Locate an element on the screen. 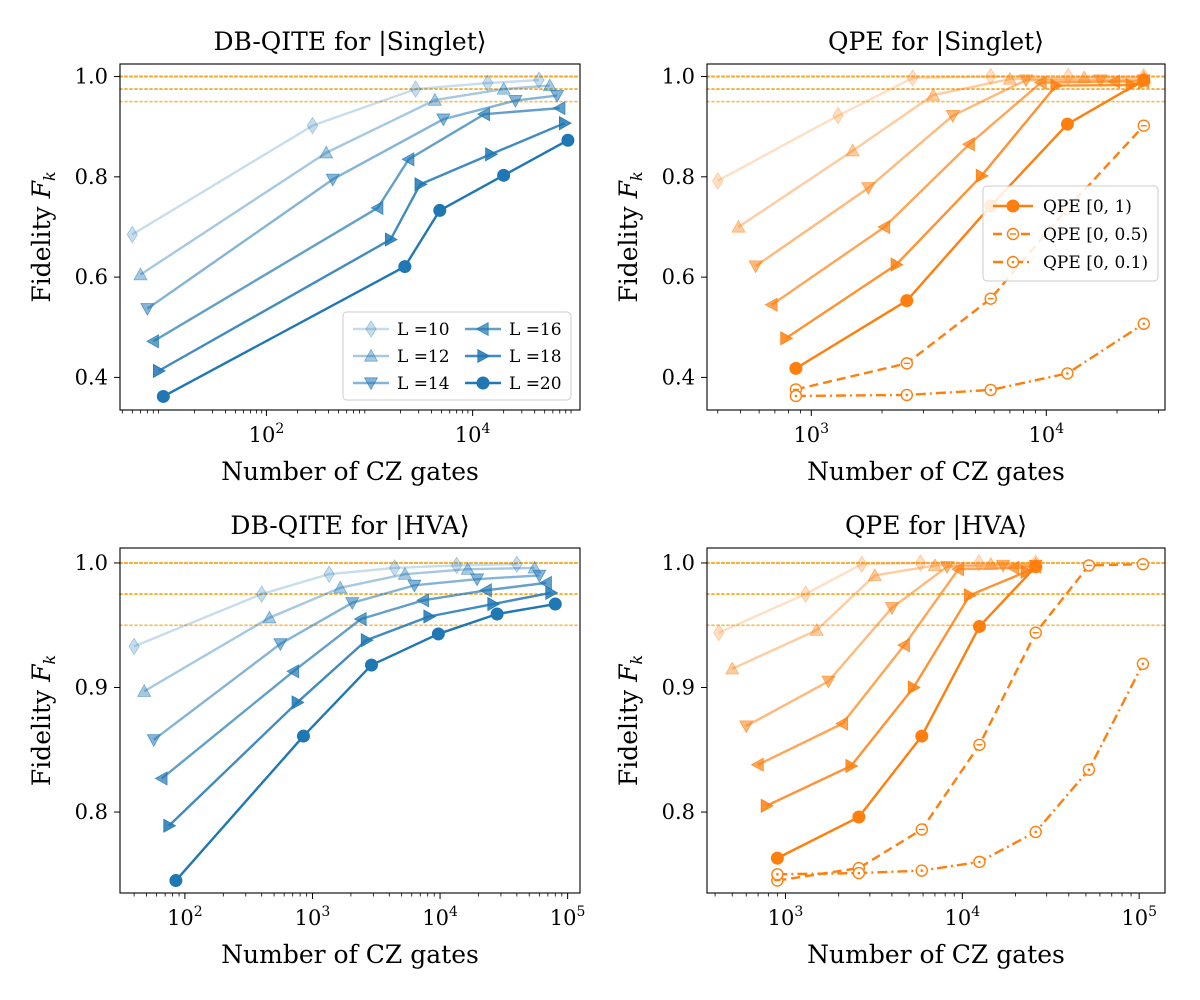 The image size is (1200, 1000). y-tick-label: 0.4 is located at coordinates (91, 377).